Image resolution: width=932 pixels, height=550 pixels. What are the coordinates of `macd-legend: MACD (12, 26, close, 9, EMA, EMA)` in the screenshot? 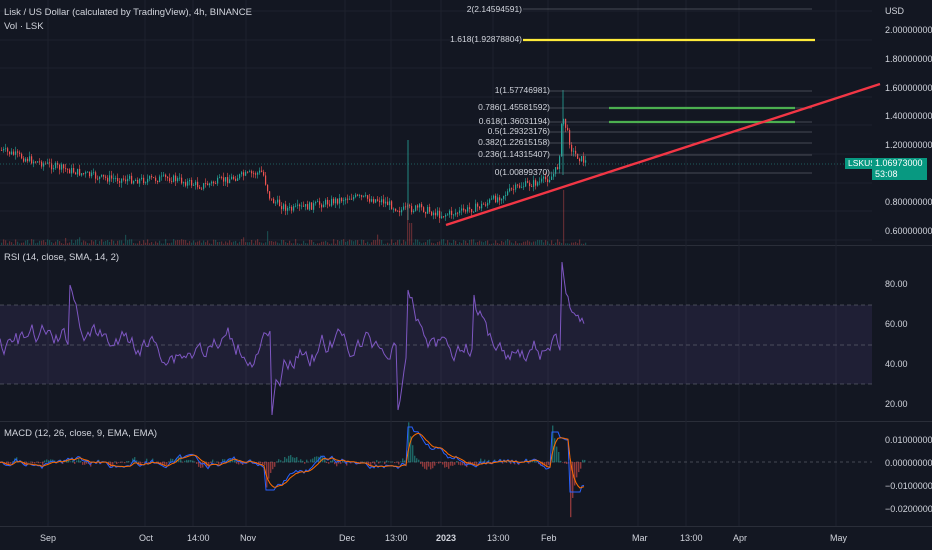 It's located at (81, 433).